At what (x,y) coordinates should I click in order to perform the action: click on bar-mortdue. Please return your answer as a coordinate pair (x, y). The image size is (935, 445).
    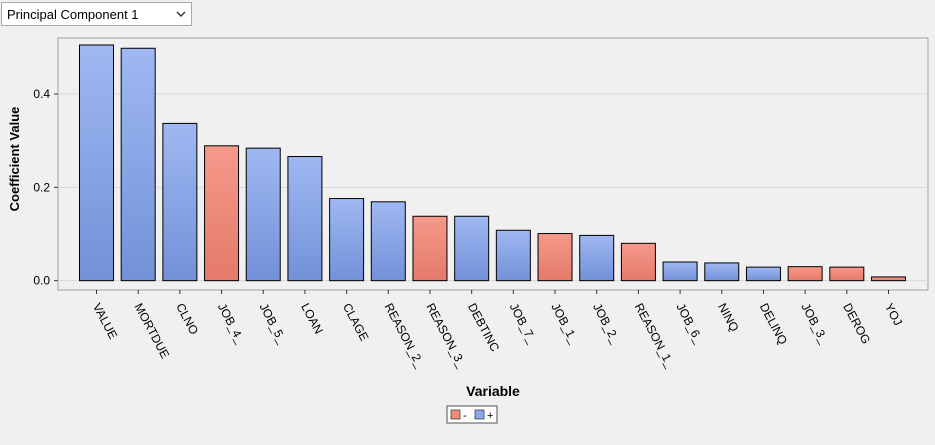
    Looking at the image, I should click on (138, 164).